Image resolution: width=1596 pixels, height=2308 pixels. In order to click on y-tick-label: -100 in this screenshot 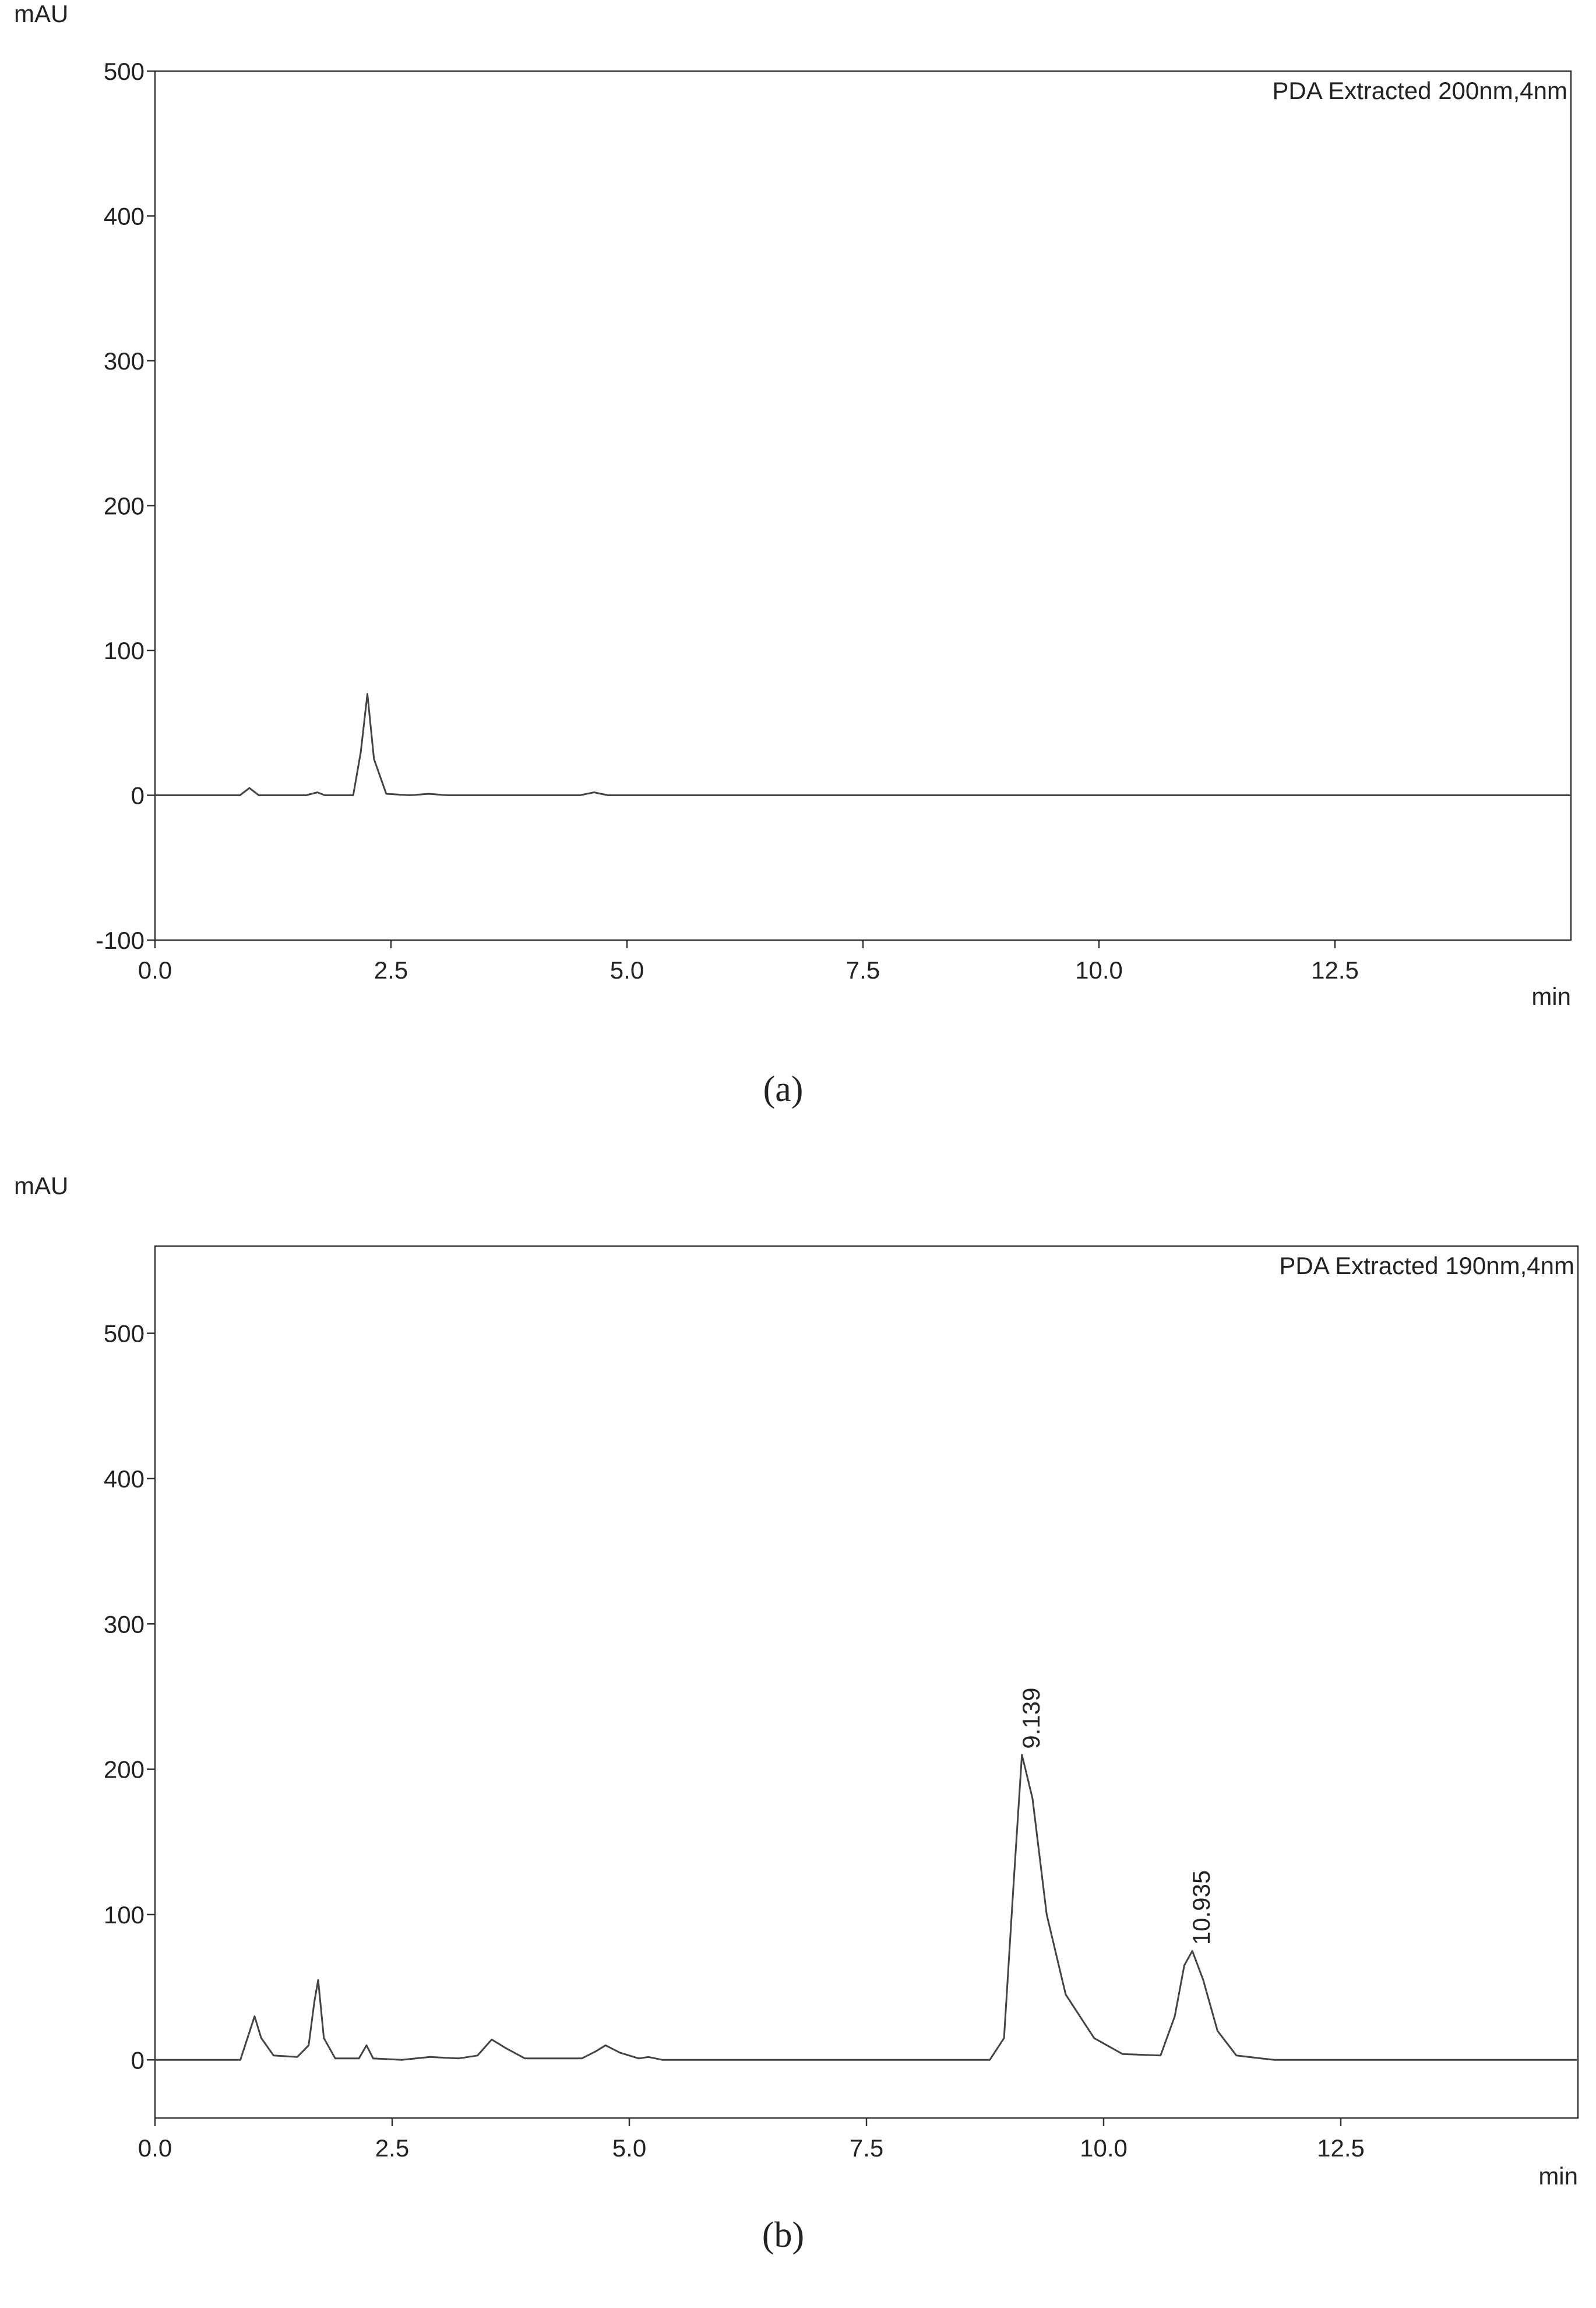, I will do `click(121, 940)`.